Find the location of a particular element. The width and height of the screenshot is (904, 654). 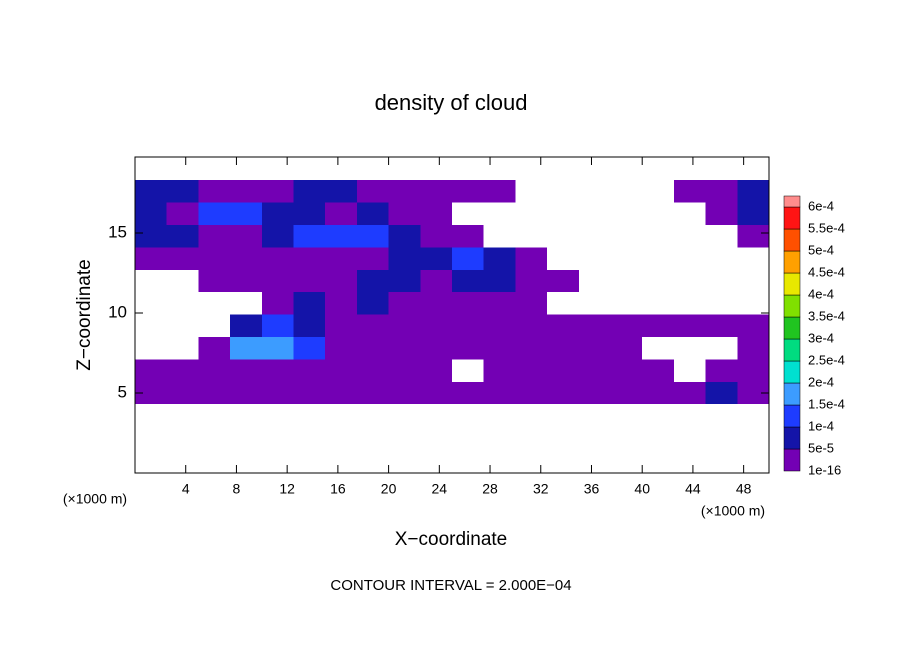

colorbar-label: 2e-4 is located at coordinates (821, 381).